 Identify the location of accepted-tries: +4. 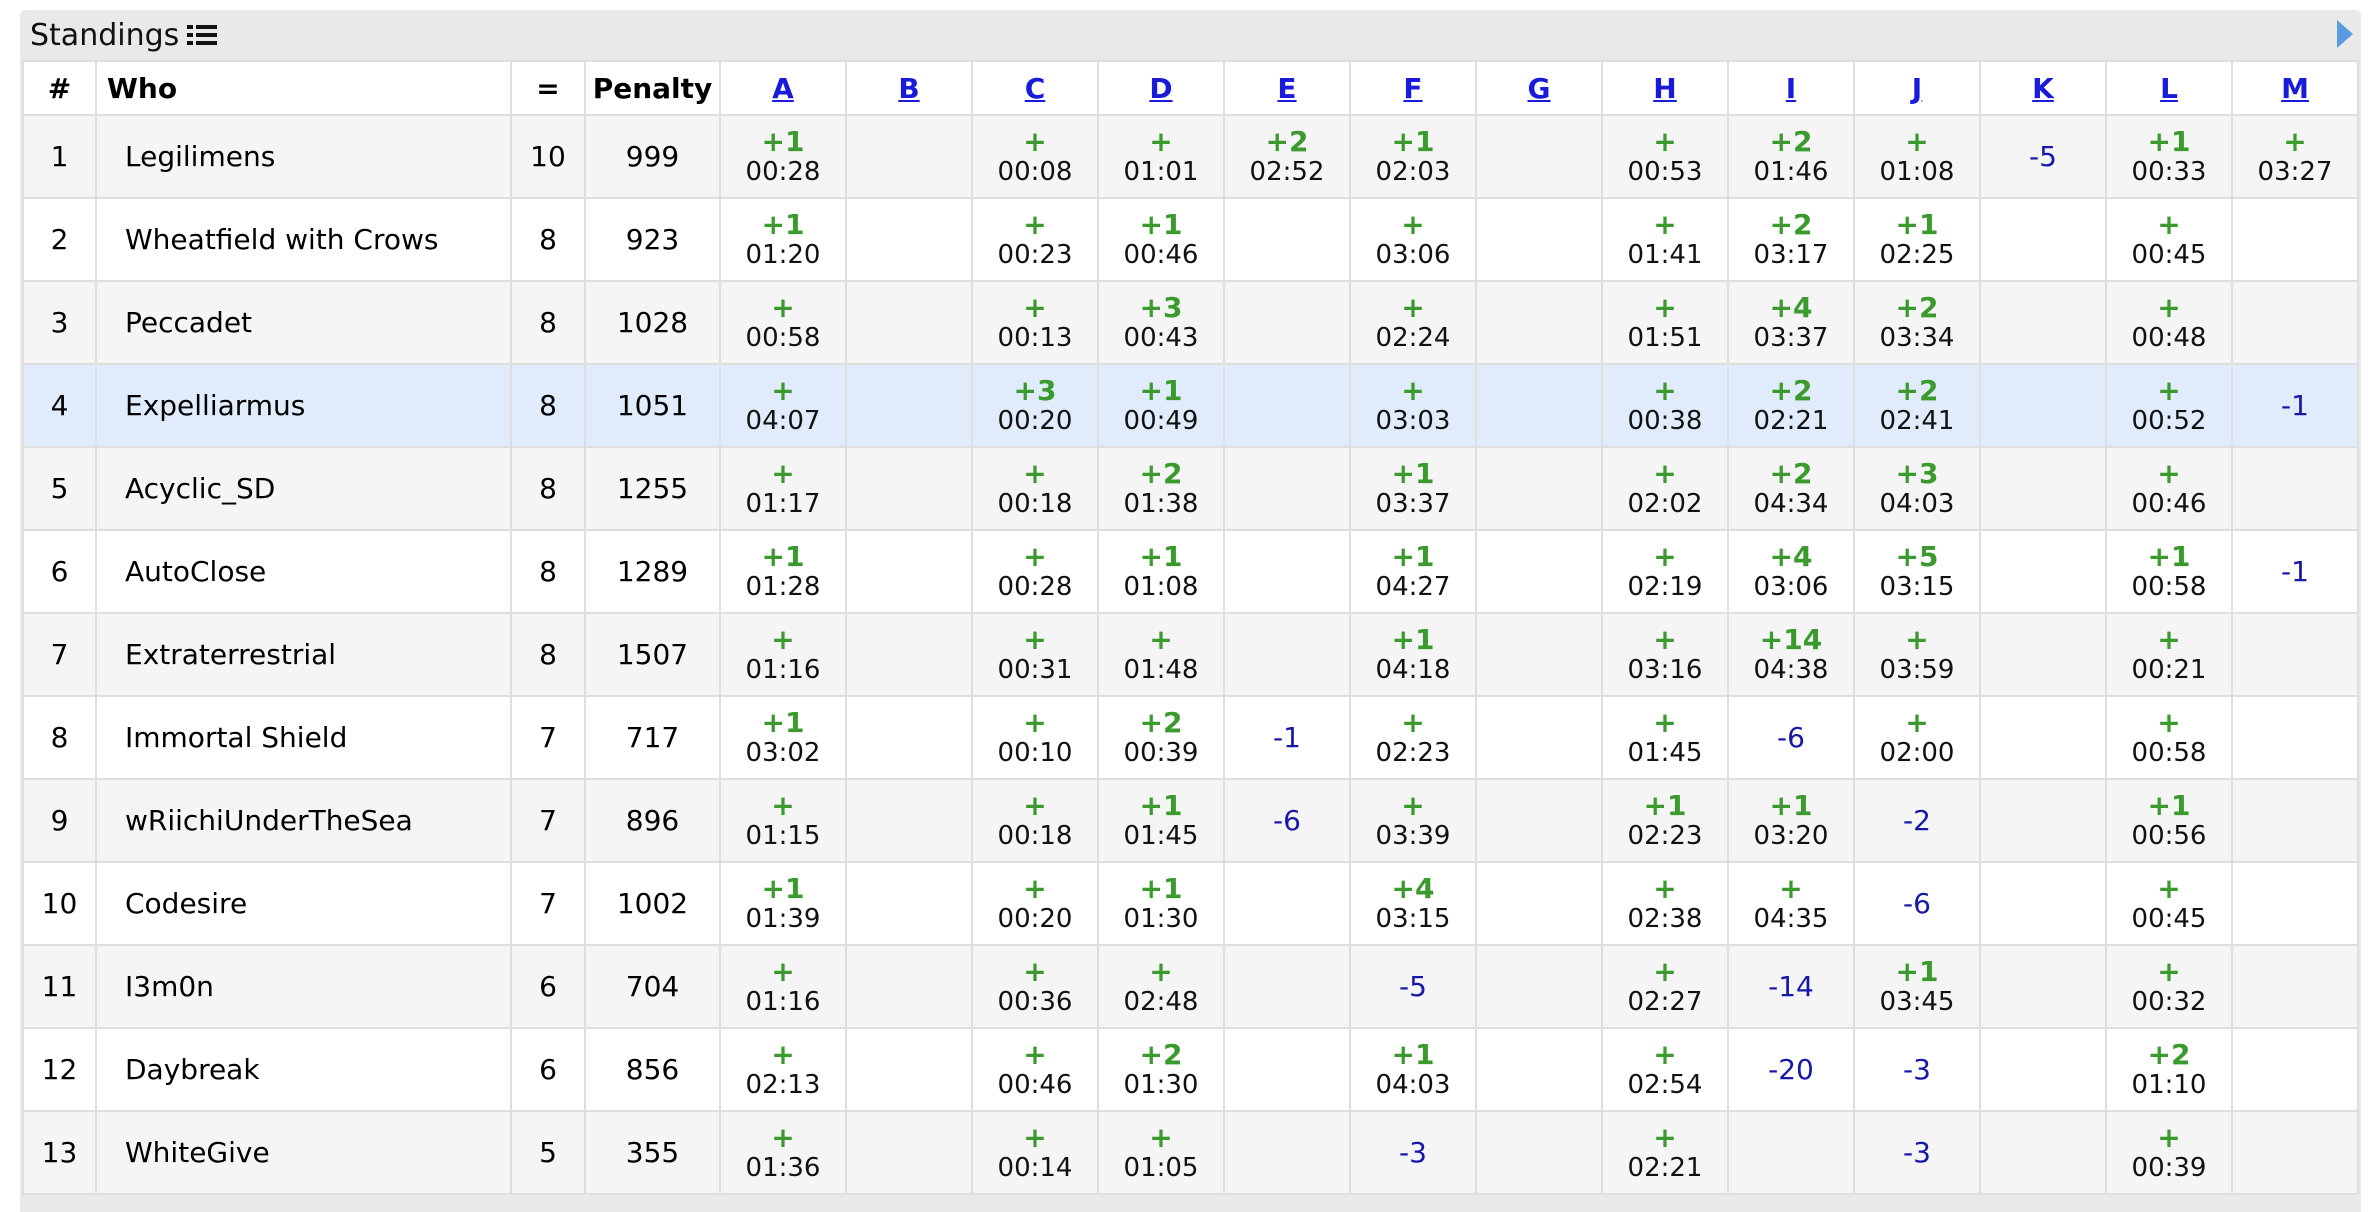
(1791, 556).